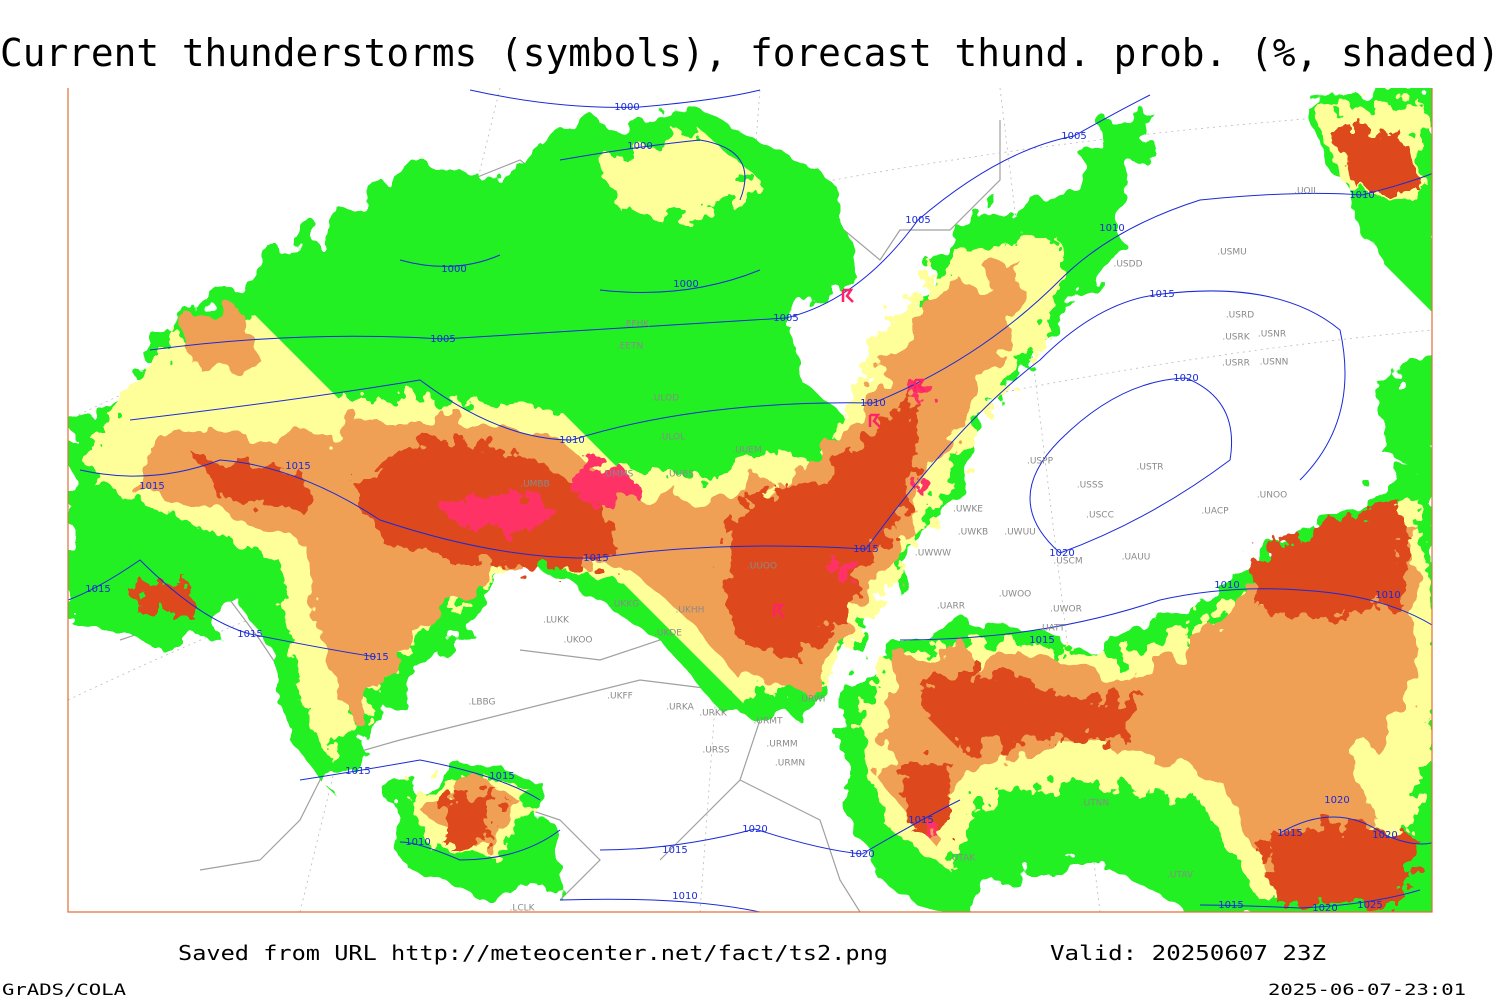  What do you see at coordinates (577, 641) in the screenshot?
I see `station-label: .UKOO` at bounding box center [577, 641].